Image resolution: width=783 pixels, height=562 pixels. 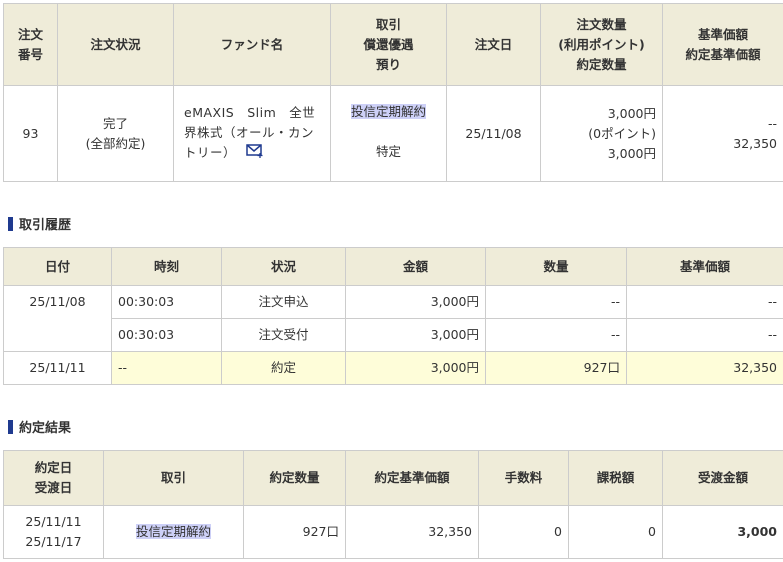 I want to click on col-amount: 金額, so click(x=415, y=266).